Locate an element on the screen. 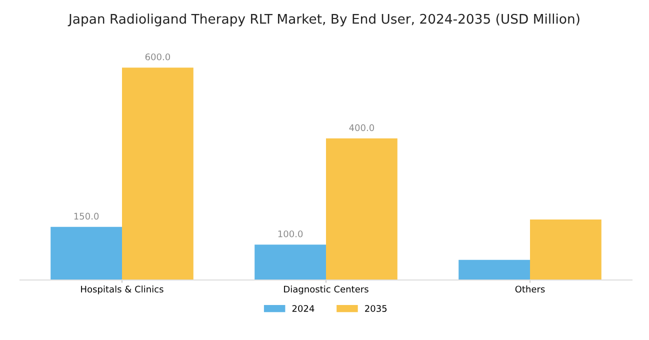  data-label: 600.0 is located at coordinates (157, 56).